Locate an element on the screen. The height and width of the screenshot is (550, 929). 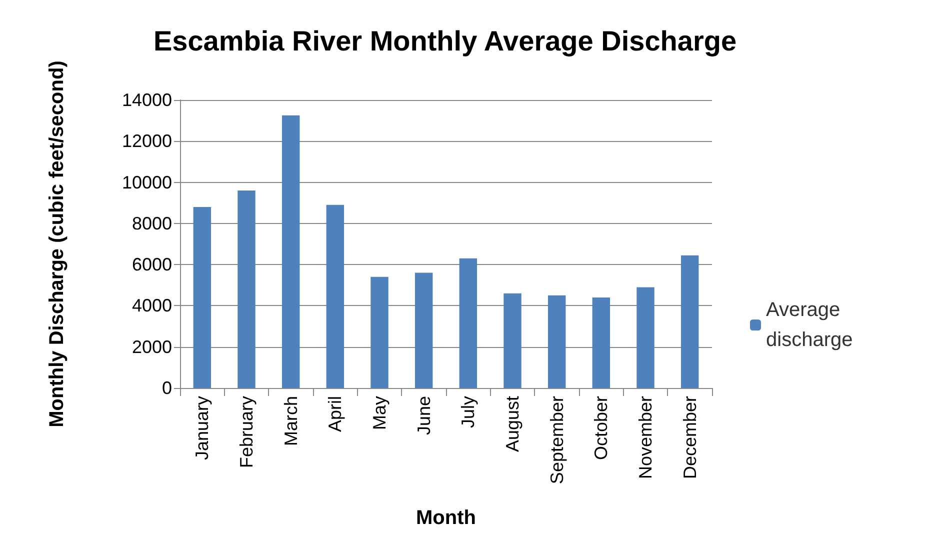
x-tick-label: June is located at coordinates (424, 416).